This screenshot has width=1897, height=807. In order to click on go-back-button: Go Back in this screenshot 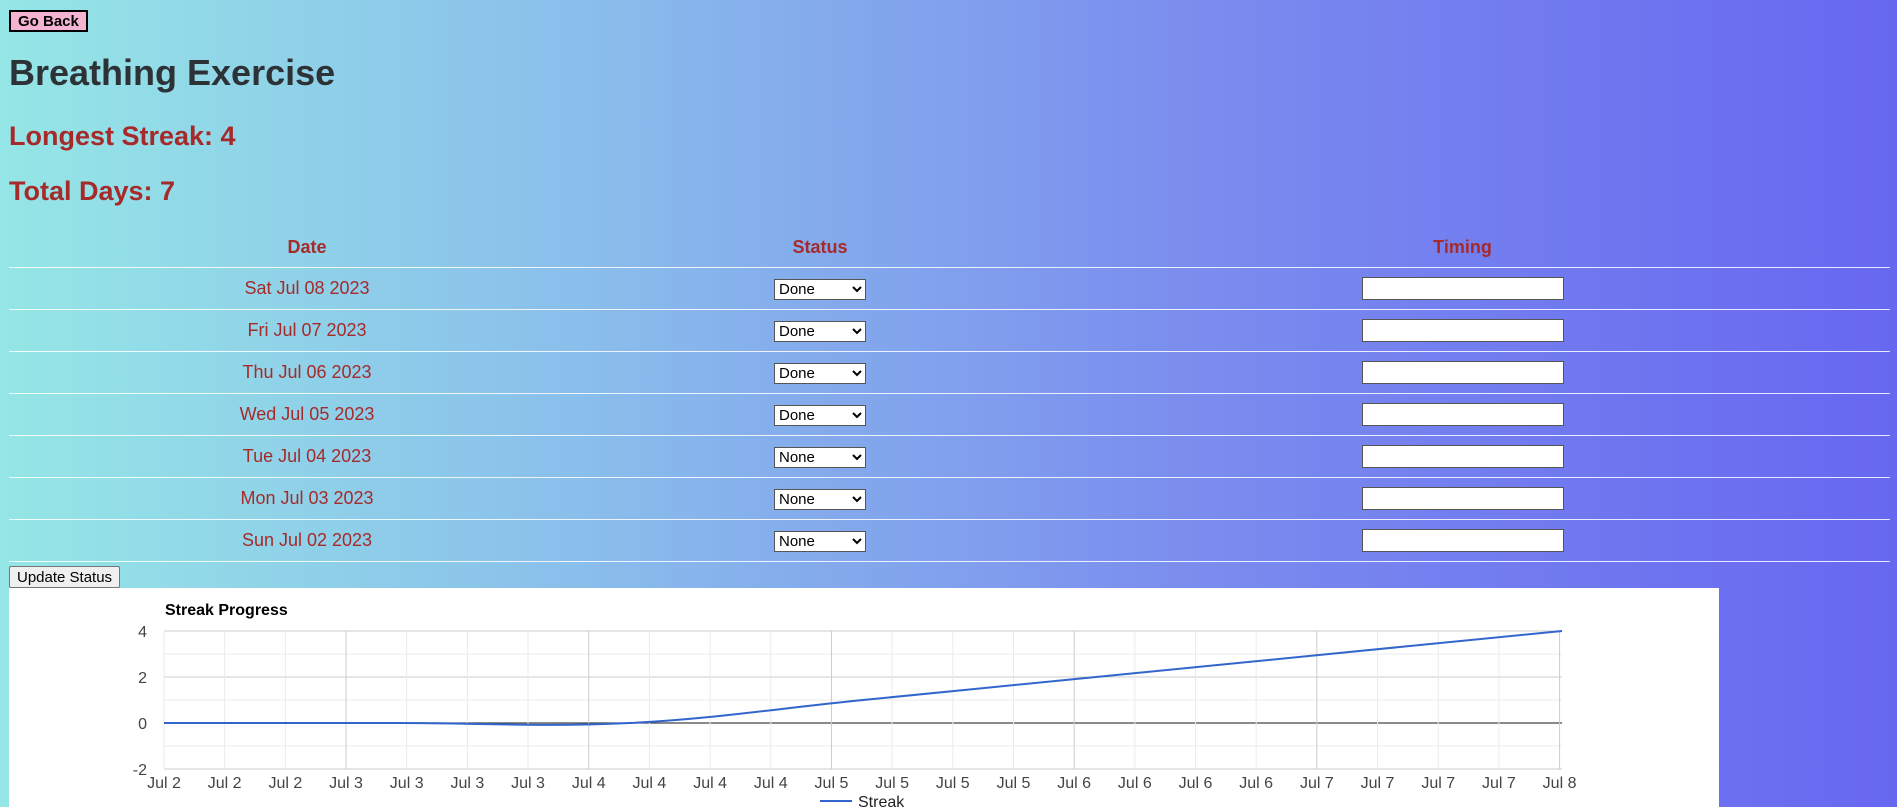, I will do `click(48, 21)`.